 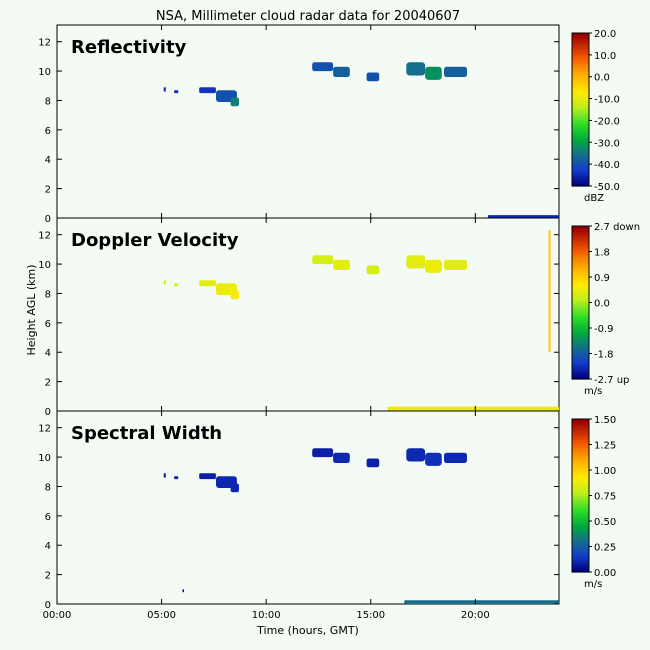 I want to click on y-tick-label: 2, so click(x=48, y=576).